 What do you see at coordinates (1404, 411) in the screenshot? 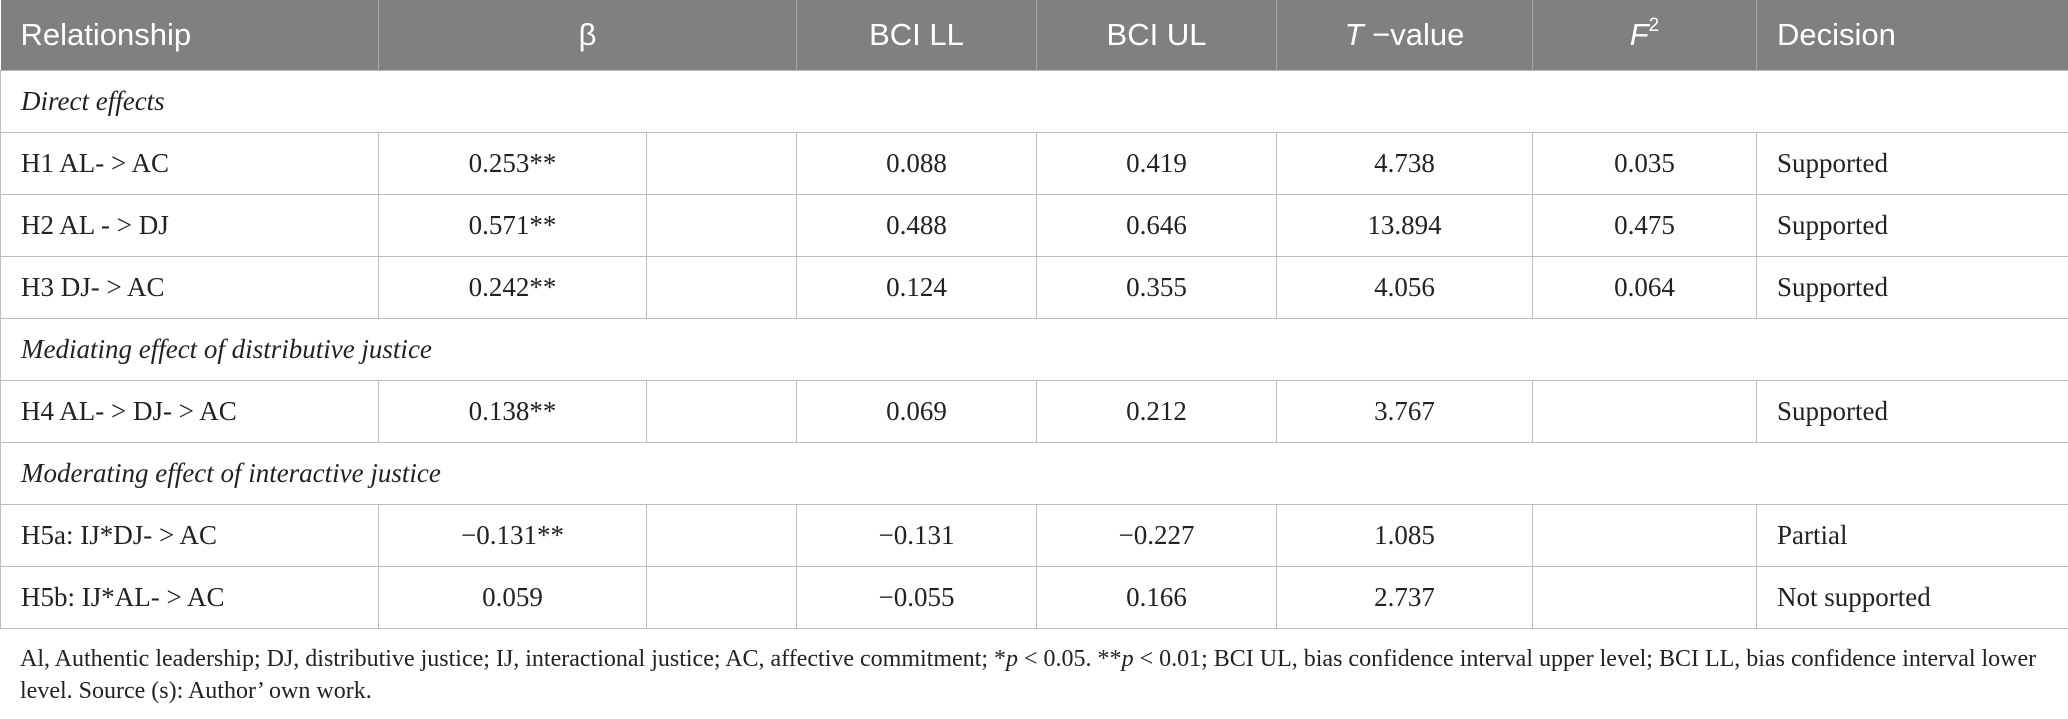
I see `cell-t-value: 3.767` at bounding box center [1404, 411].